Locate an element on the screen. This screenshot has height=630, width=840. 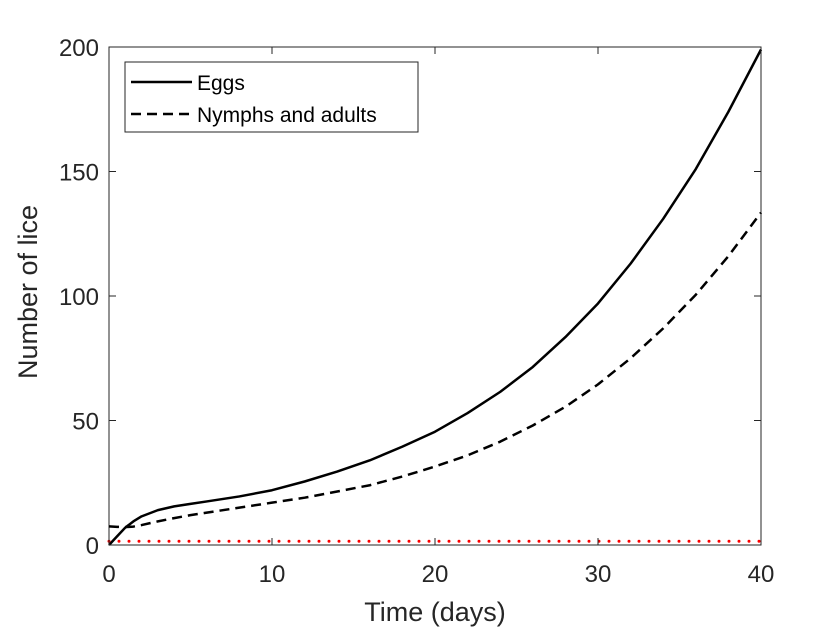
x-tick-label: 40 is located at coordinates (761, 574).